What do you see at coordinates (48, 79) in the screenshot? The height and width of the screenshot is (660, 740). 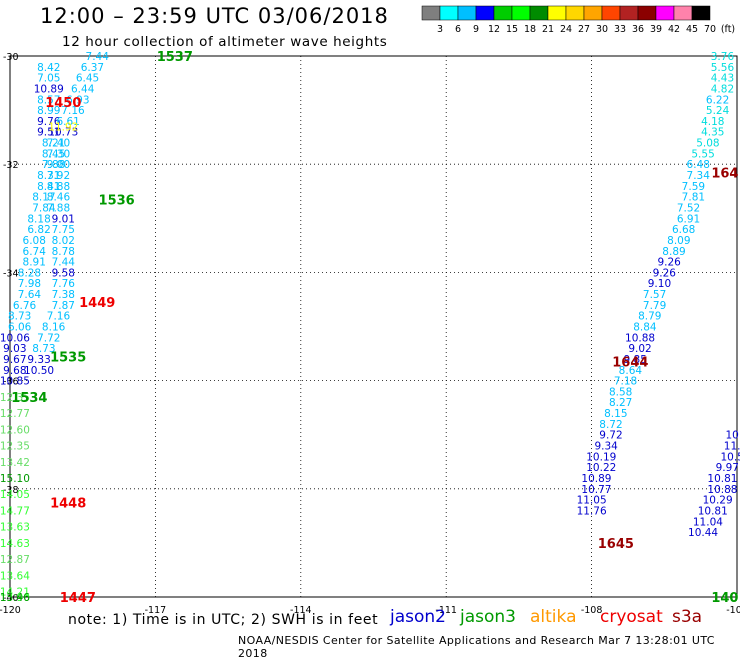 I see `wave-height-value: 7.05` at bounding box center [48, 79].